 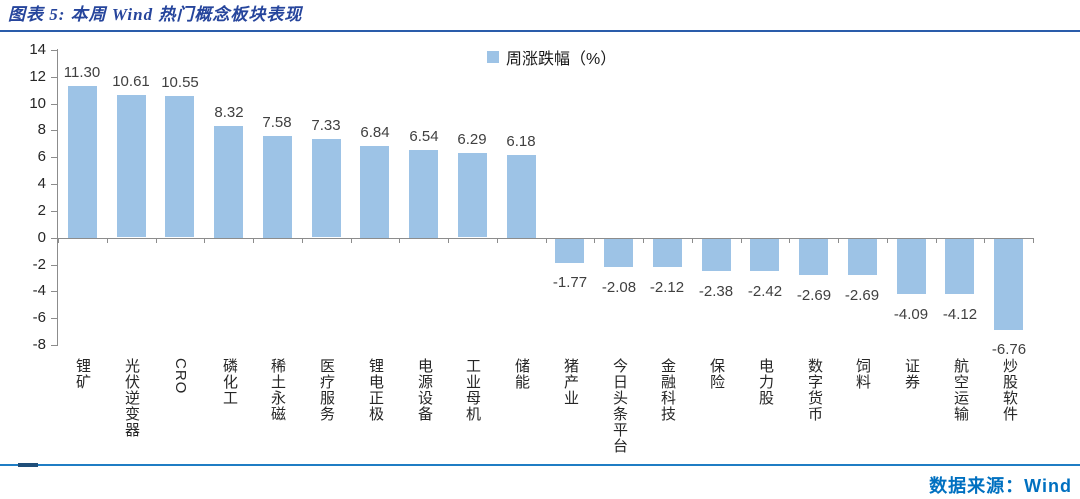 What do you see at coordinates (37, 49) in the screenshot?
I see `y-axis-tick-label: 14` at bounding box center [37, 49].